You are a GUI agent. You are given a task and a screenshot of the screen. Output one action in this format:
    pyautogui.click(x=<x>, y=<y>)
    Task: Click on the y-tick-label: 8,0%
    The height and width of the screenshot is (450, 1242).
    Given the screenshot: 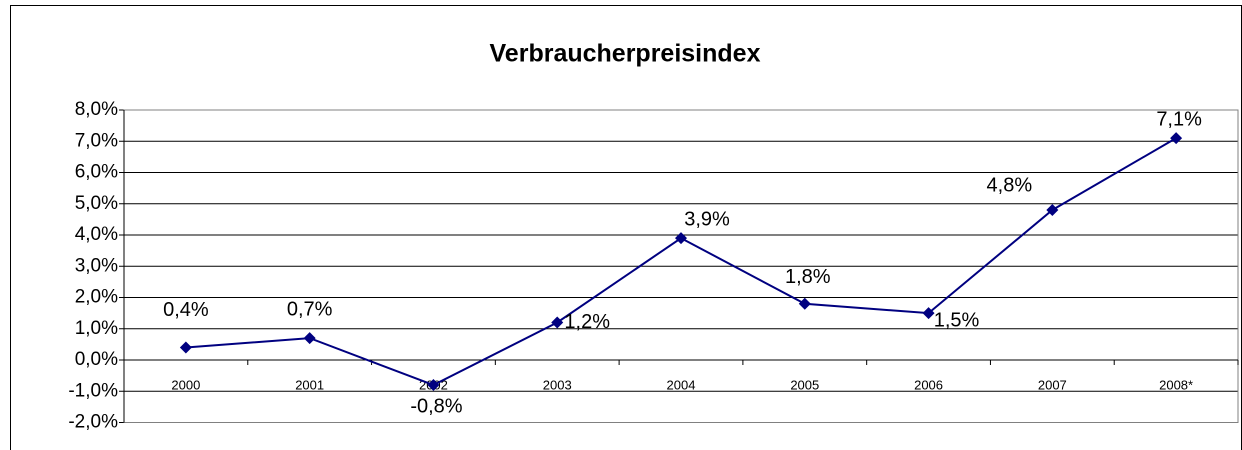 What is the action you would take?
    pyautogui.click(x=96, y=109)
    